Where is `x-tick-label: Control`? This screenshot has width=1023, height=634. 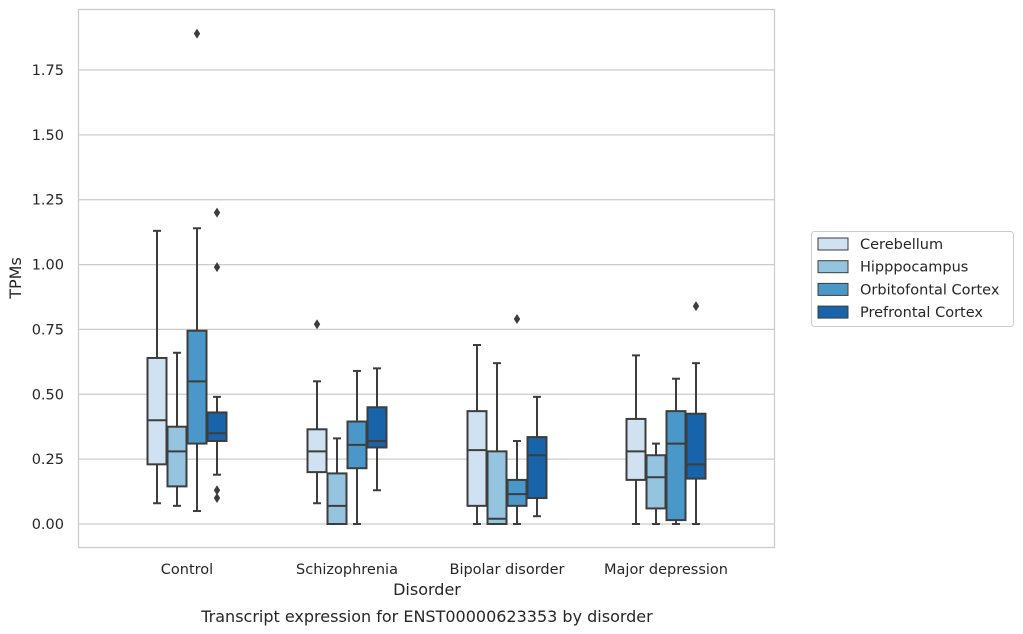
x-tick-label: Control is located at coordinates (187, 570).